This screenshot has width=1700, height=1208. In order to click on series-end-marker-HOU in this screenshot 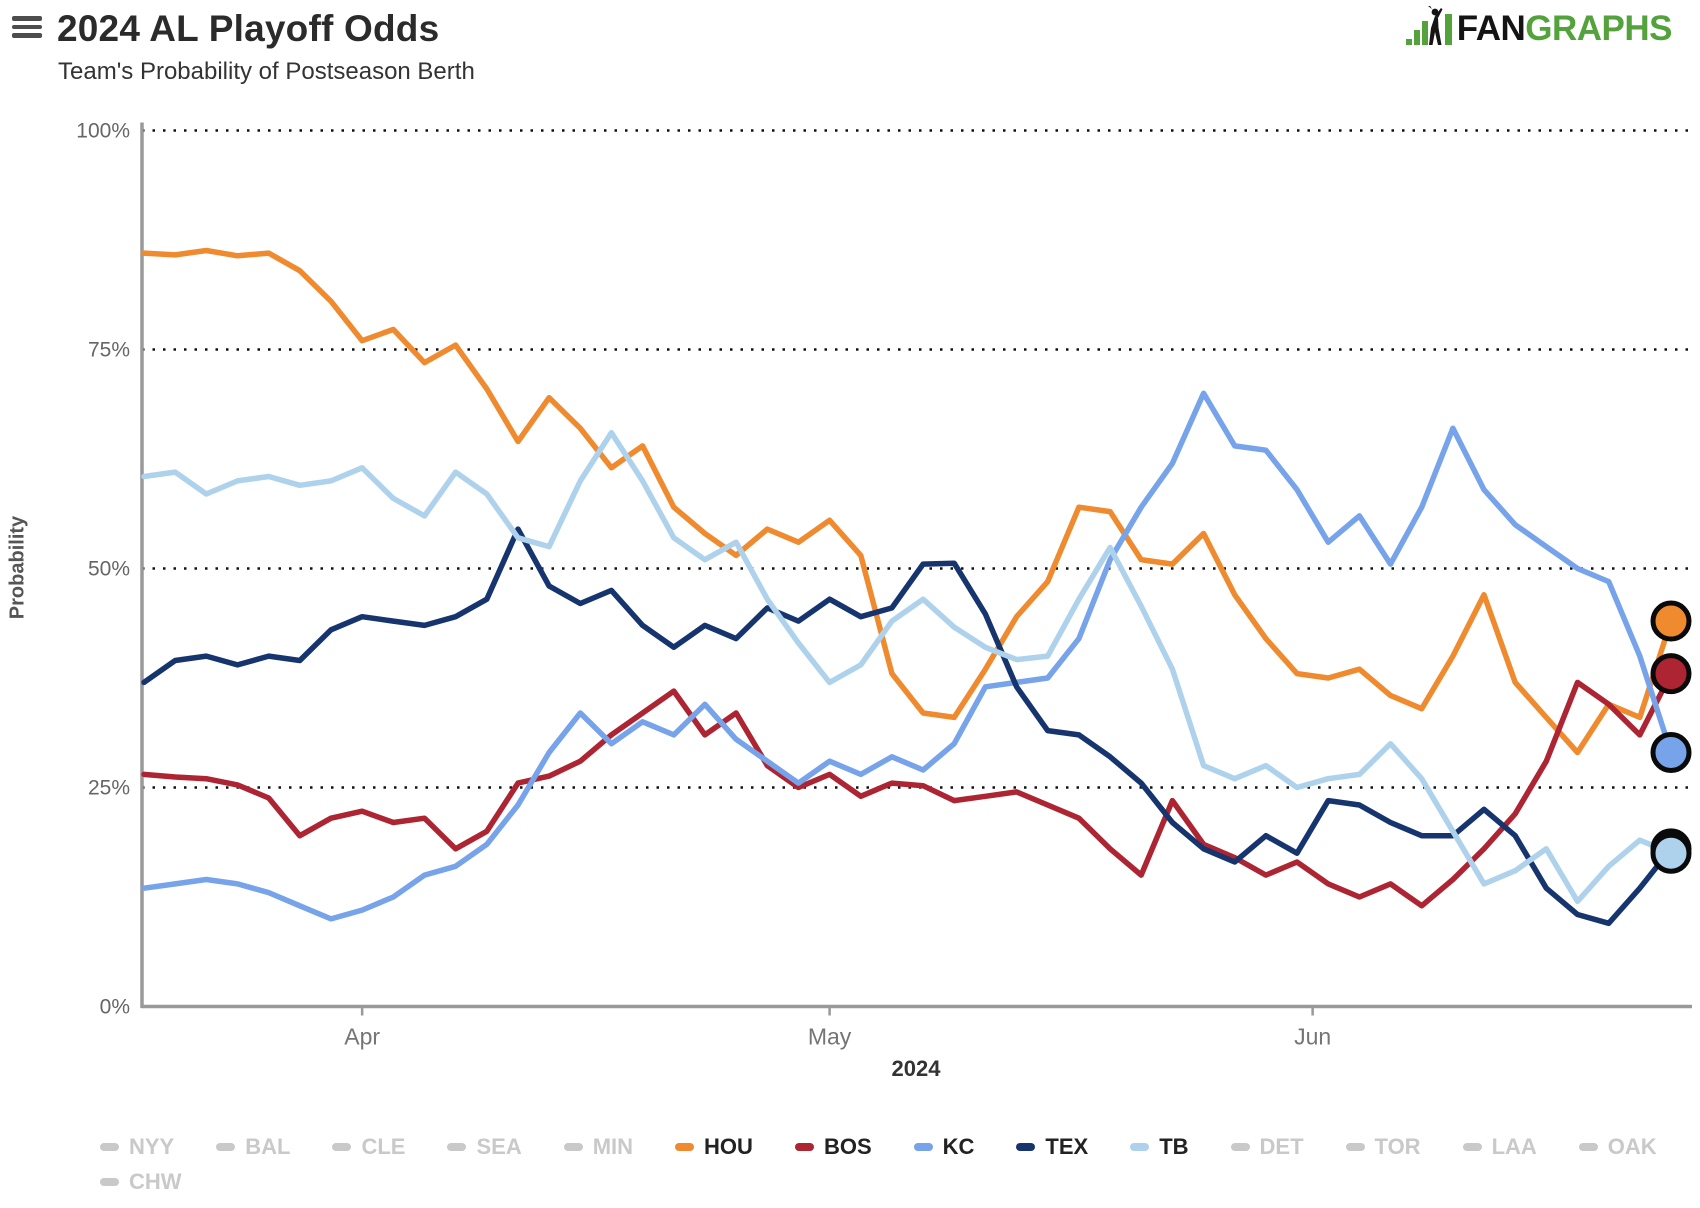, I will do `click(1671, 621)`.